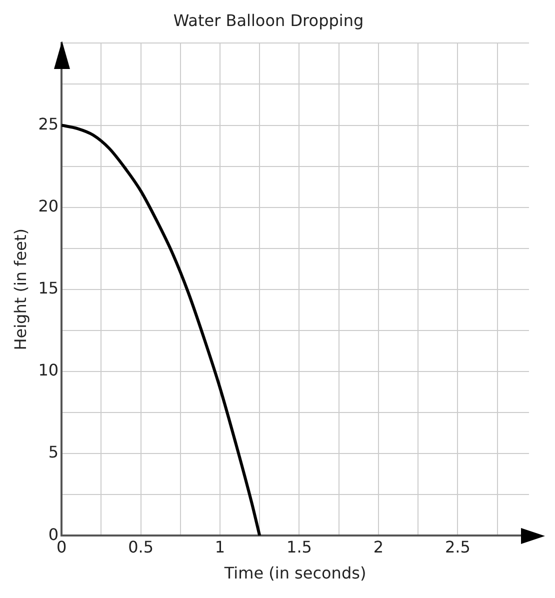 The height and width of the screenshot is (598, 555). What do you see at coordinates (141, 546) in the screenshot?
I see `x-tick-label: 0.5` at bounding box center [141, 546].